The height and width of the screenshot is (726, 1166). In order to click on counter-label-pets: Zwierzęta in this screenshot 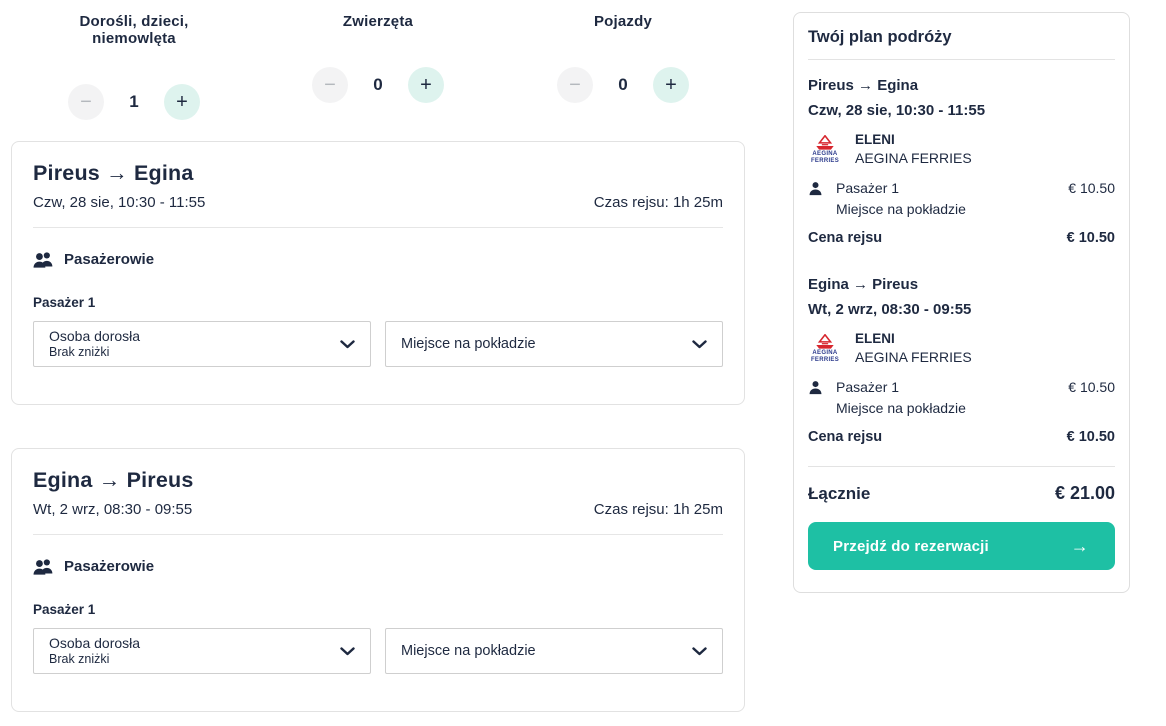, I will do `click(378, 21)`.